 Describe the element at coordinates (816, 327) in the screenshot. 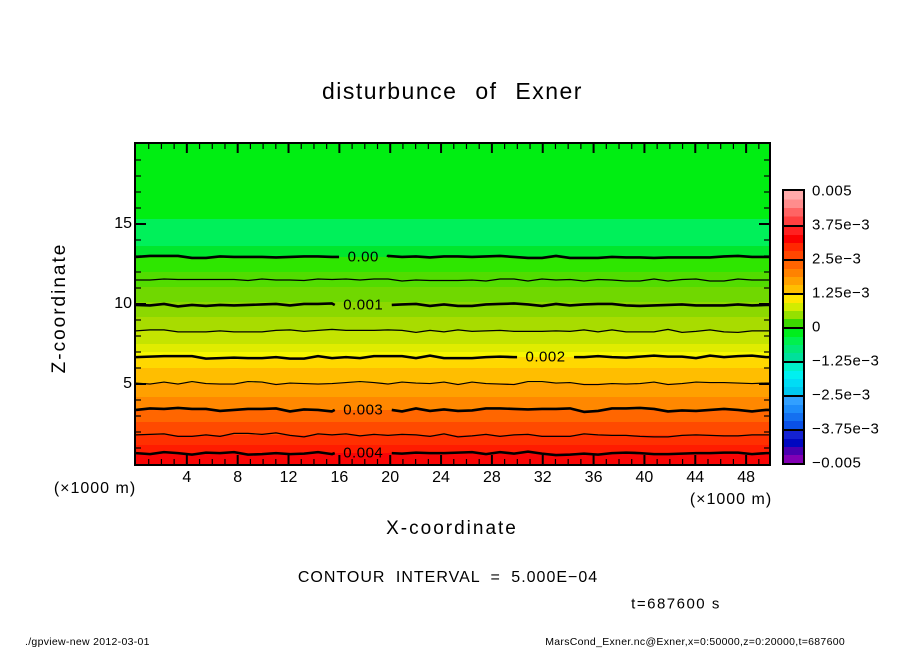

I see `colorbar-tick-label: 0` at that location.